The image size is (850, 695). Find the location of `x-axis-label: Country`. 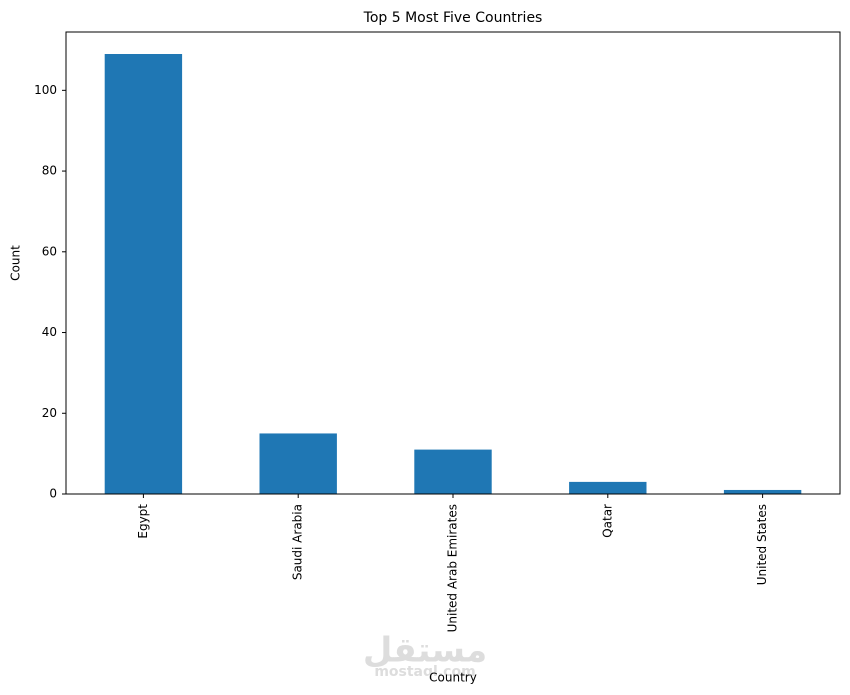

x-axis-label: Country is located at coordinates (453, 678).